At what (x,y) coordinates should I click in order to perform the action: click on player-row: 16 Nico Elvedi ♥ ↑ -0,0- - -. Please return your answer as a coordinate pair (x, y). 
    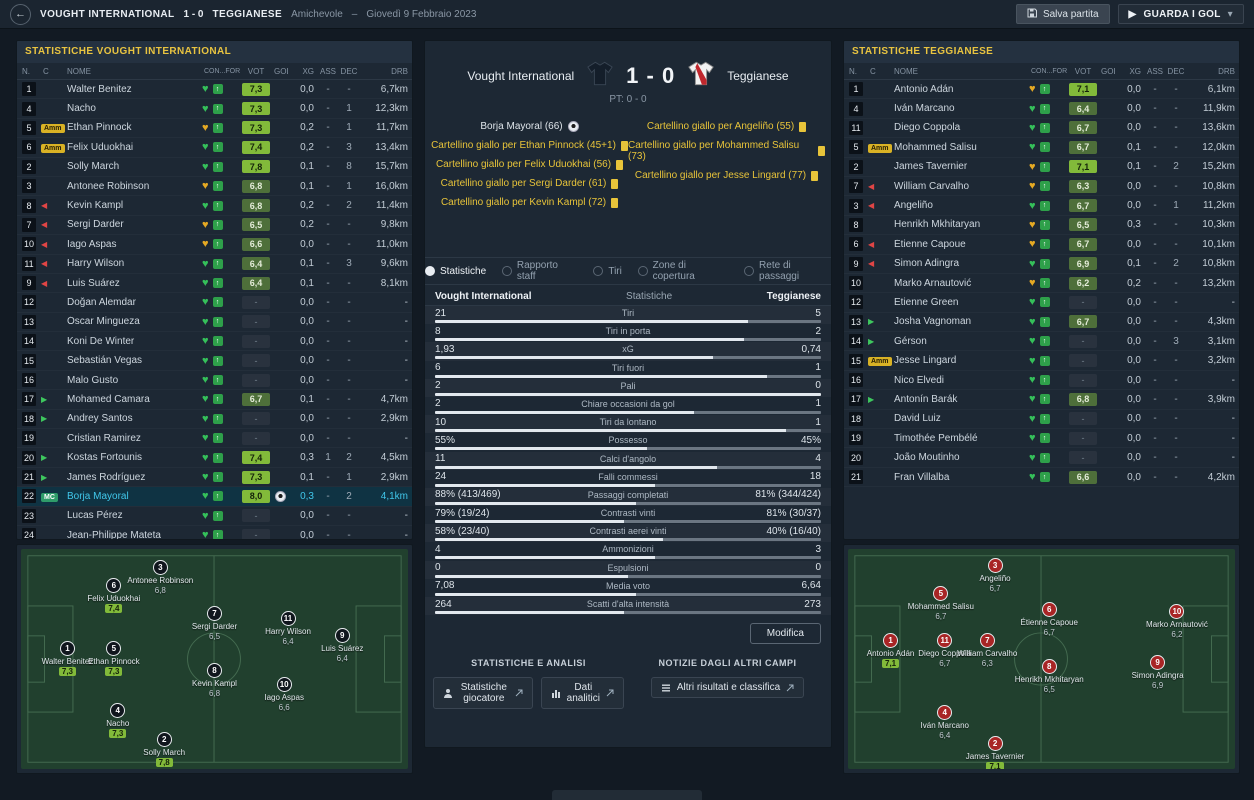
    Looking at the image, I should click on (1041, 381).